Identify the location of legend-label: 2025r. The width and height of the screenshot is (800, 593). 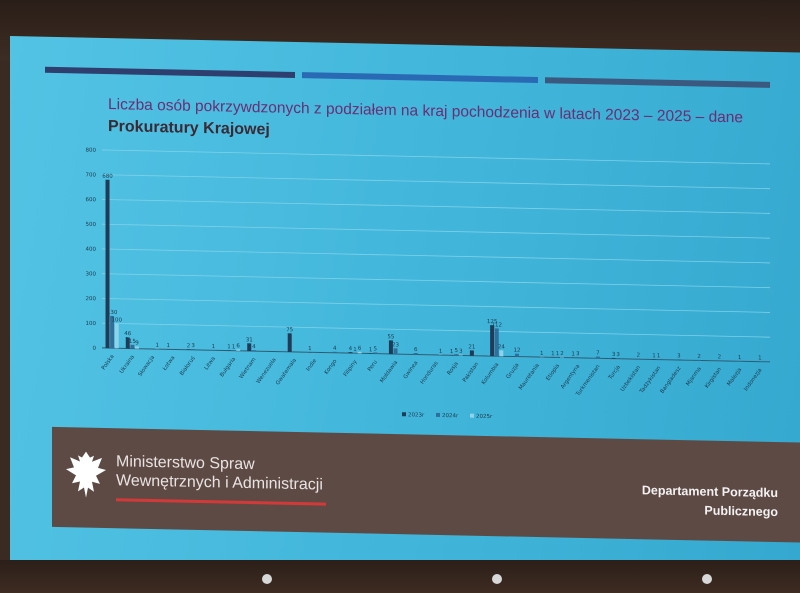
(484, 417).